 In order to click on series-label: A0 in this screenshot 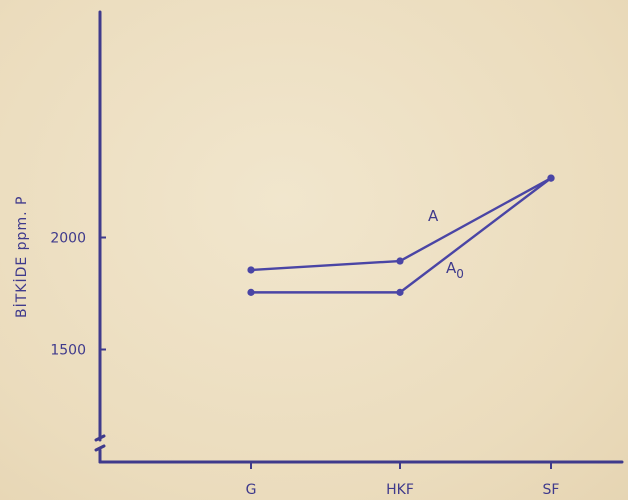, I will do `click(455, 270)`.